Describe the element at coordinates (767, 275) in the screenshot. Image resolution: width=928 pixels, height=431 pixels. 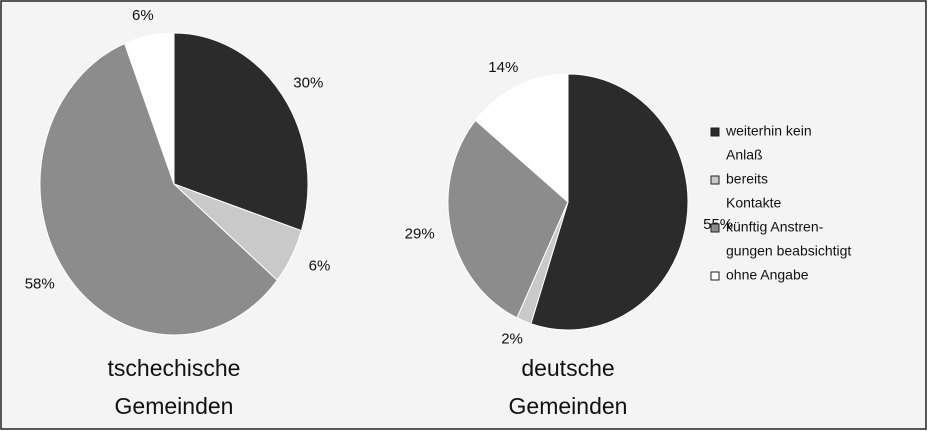
I see `legend-label: ohne Angabe` at that location.